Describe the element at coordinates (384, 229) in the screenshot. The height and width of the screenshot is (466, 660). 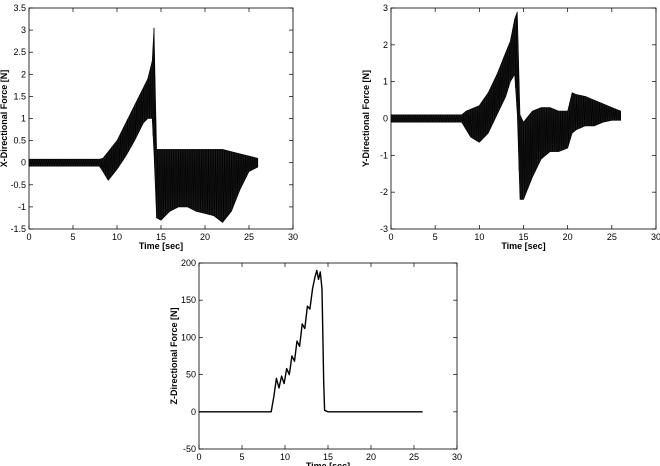
I see `y-tick-label: -3` at that location.